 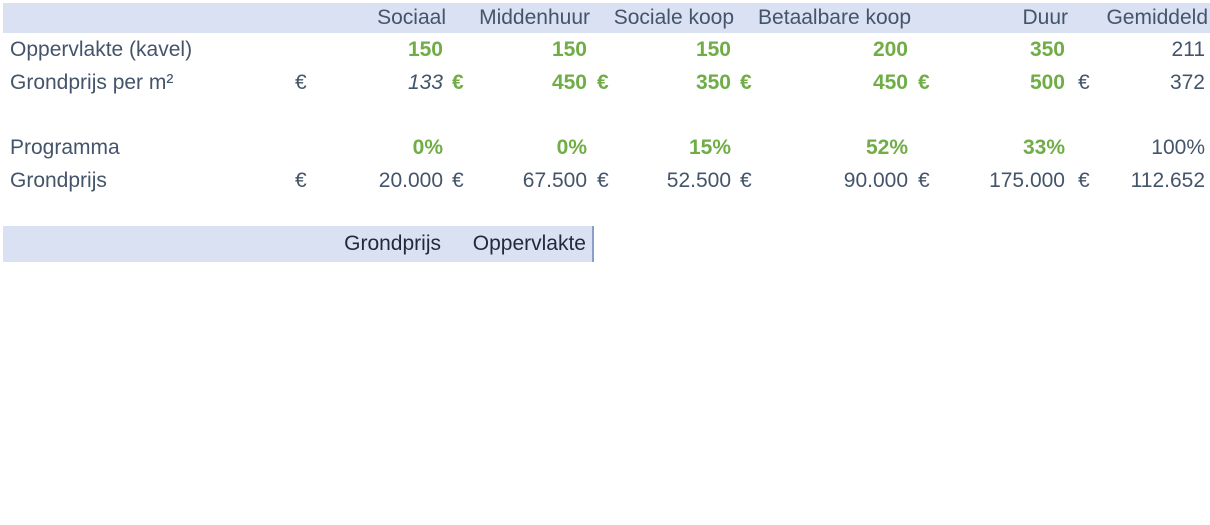 I want to click on row-label-grondprijs: Grondprijs, so click(x=58, y=180).